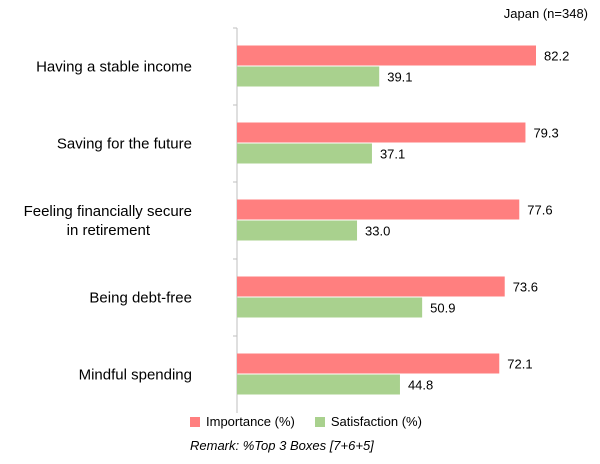 This screenshot has width=600, height=464. I want to click on data-label-importance-having-a-stable-income: 82.2, so click(556, 56).